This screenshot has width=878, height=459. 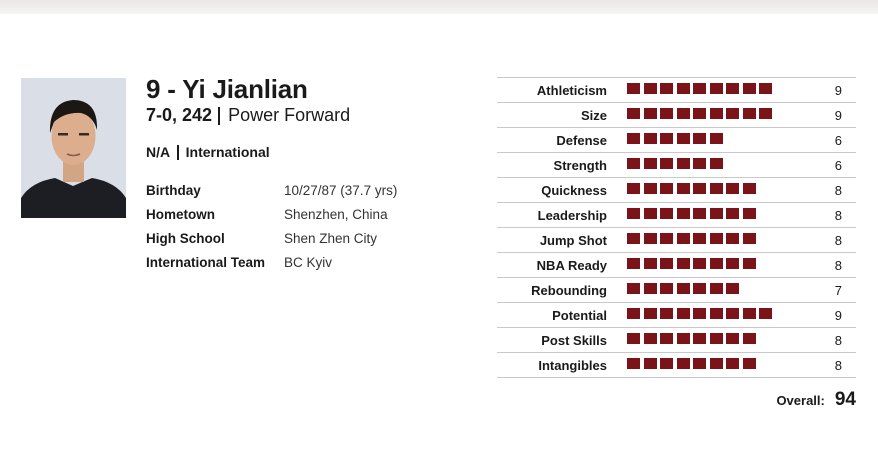 I want to click on height-weight: 7-0, 242, so click(x=179, y=115).